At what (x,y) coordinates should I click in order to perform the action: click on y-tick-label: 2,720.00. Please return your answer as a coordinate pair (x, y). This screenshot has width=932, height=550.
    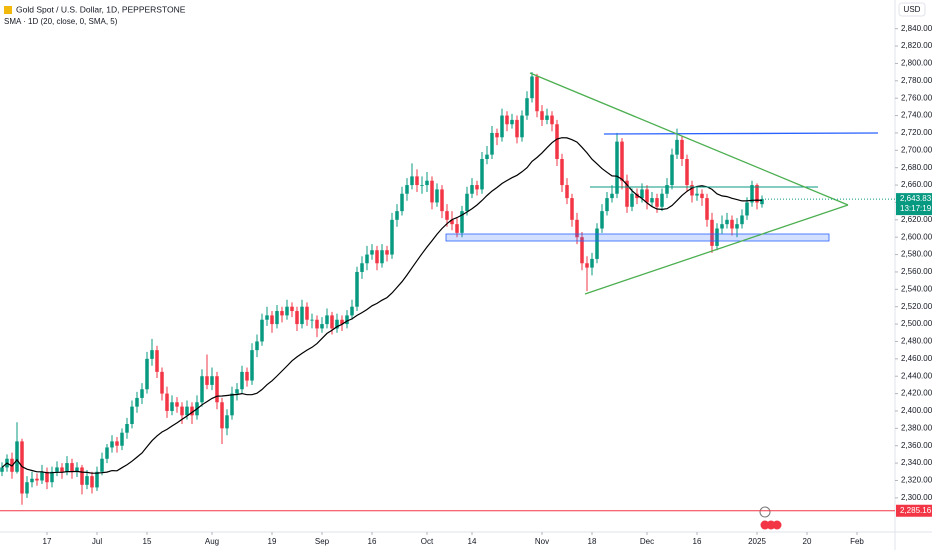
    Looking at the image, I should click on (916, 132).